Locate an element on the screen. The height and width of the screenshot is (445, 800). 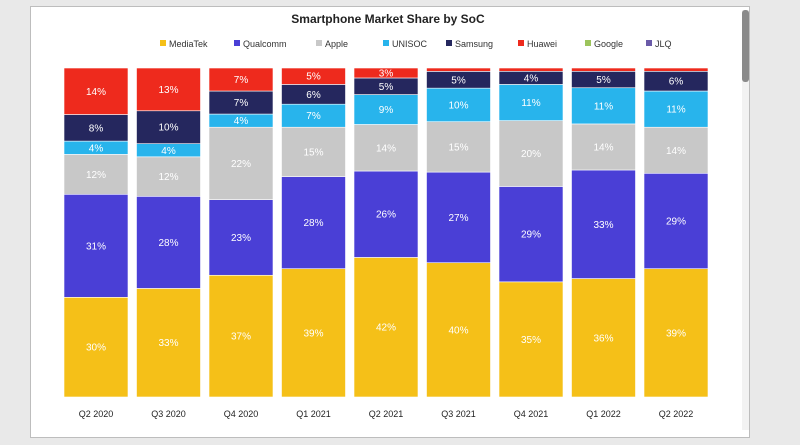
bar-q4-2020-huawei is located at coordinates (241, 79).